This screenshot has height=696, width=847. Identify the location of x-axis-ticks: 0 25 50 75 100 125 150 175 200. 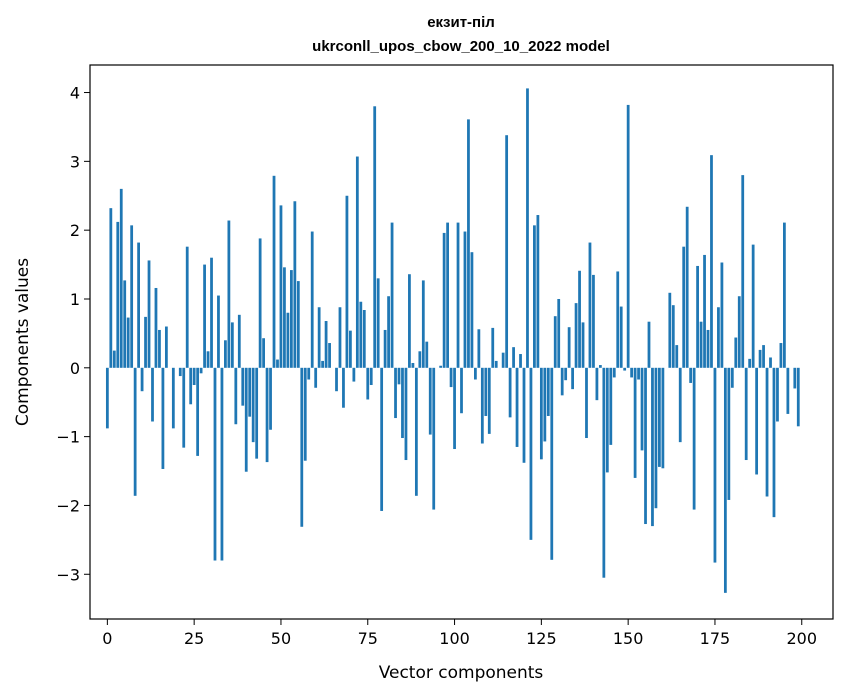
(459, 633).